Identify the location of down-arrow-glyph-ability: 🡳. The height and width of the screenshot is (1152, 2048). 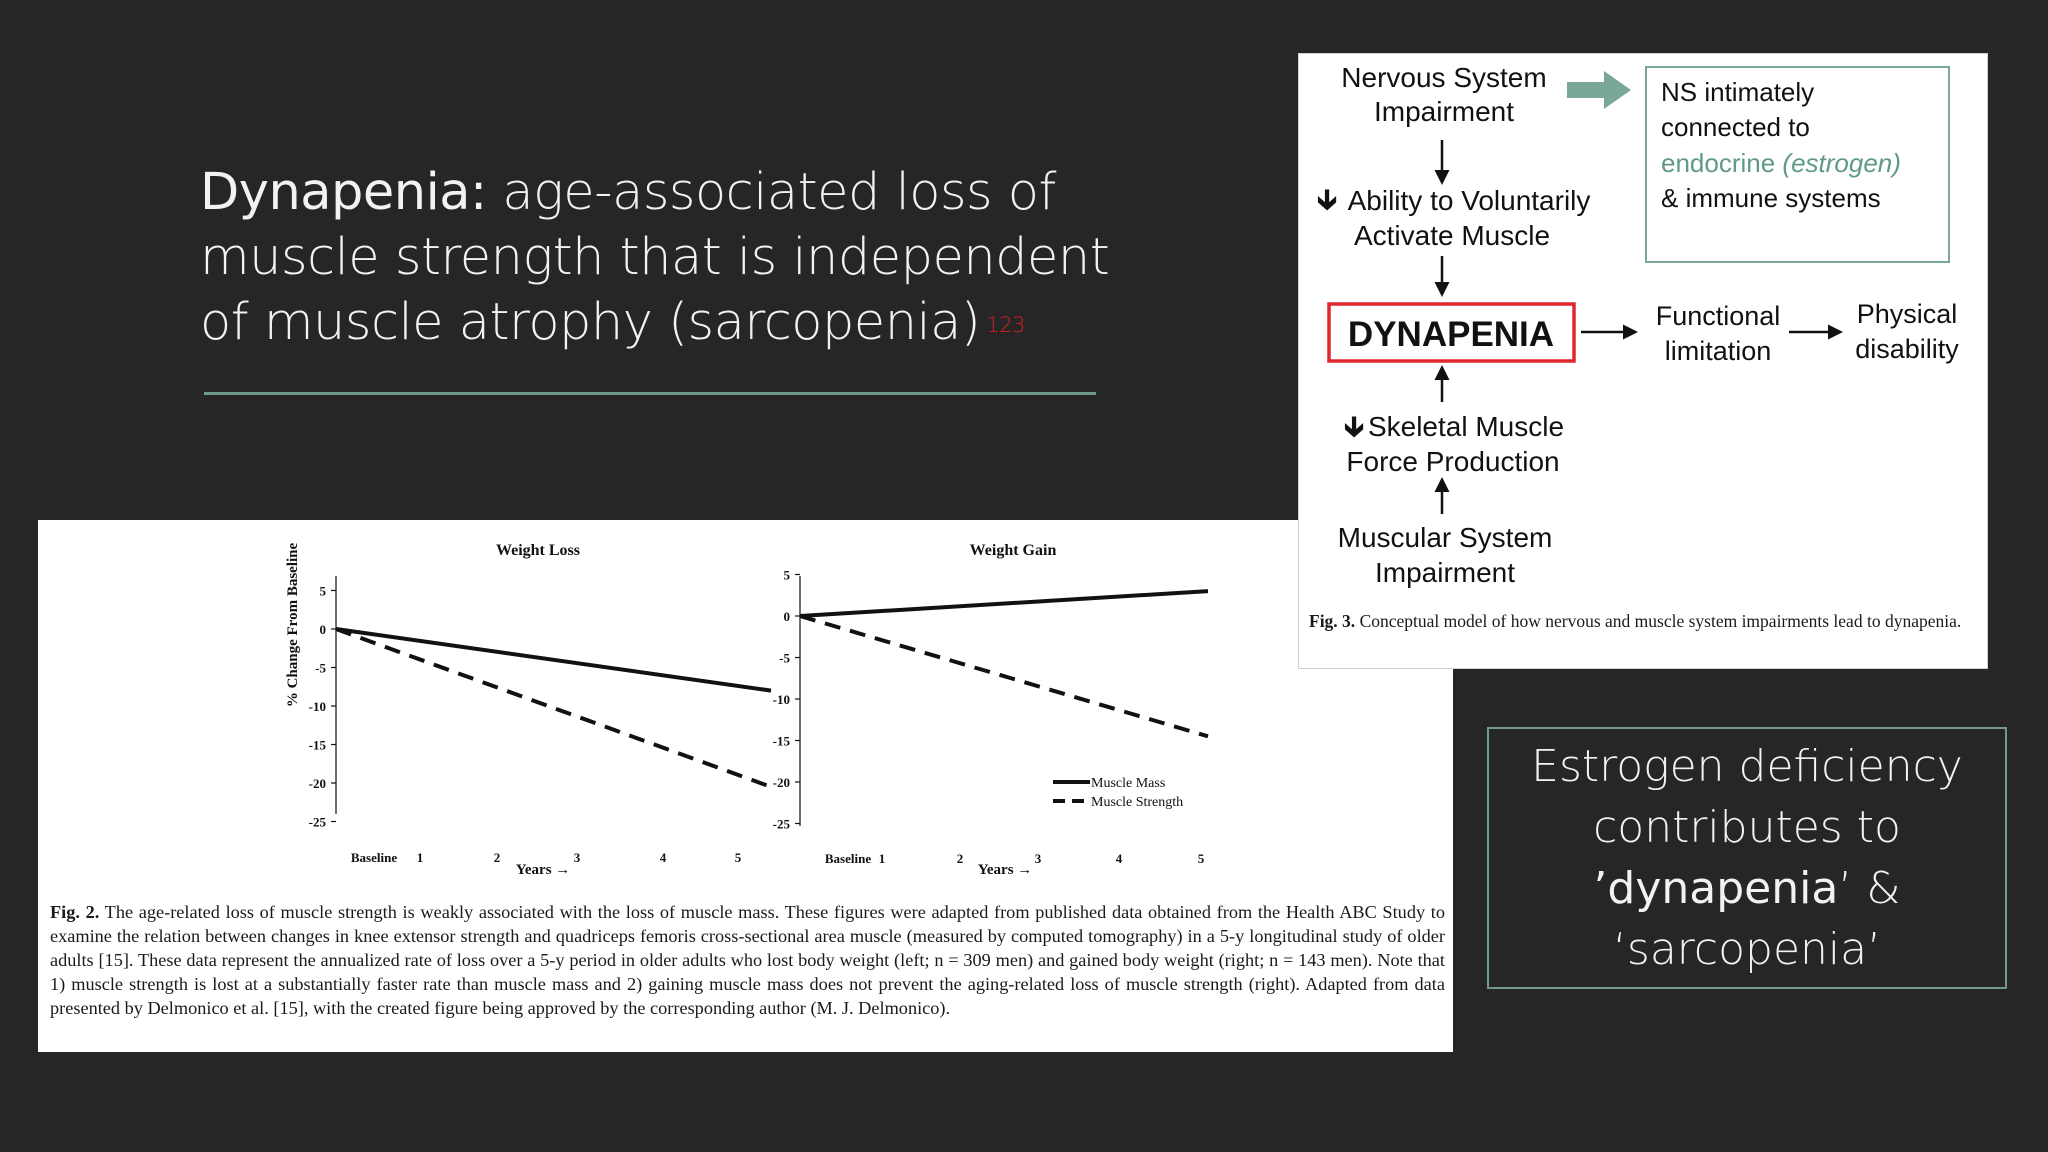
(1327, 199).